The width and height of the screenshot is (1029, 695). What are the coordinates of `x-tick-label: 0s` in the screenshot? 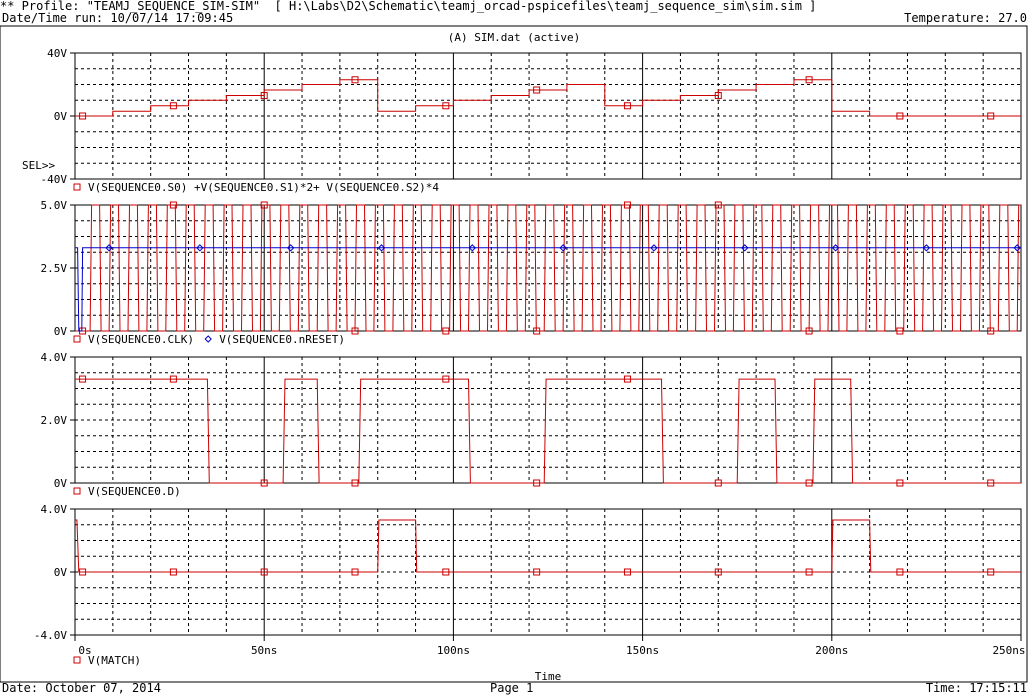 It's located at (84, 650).